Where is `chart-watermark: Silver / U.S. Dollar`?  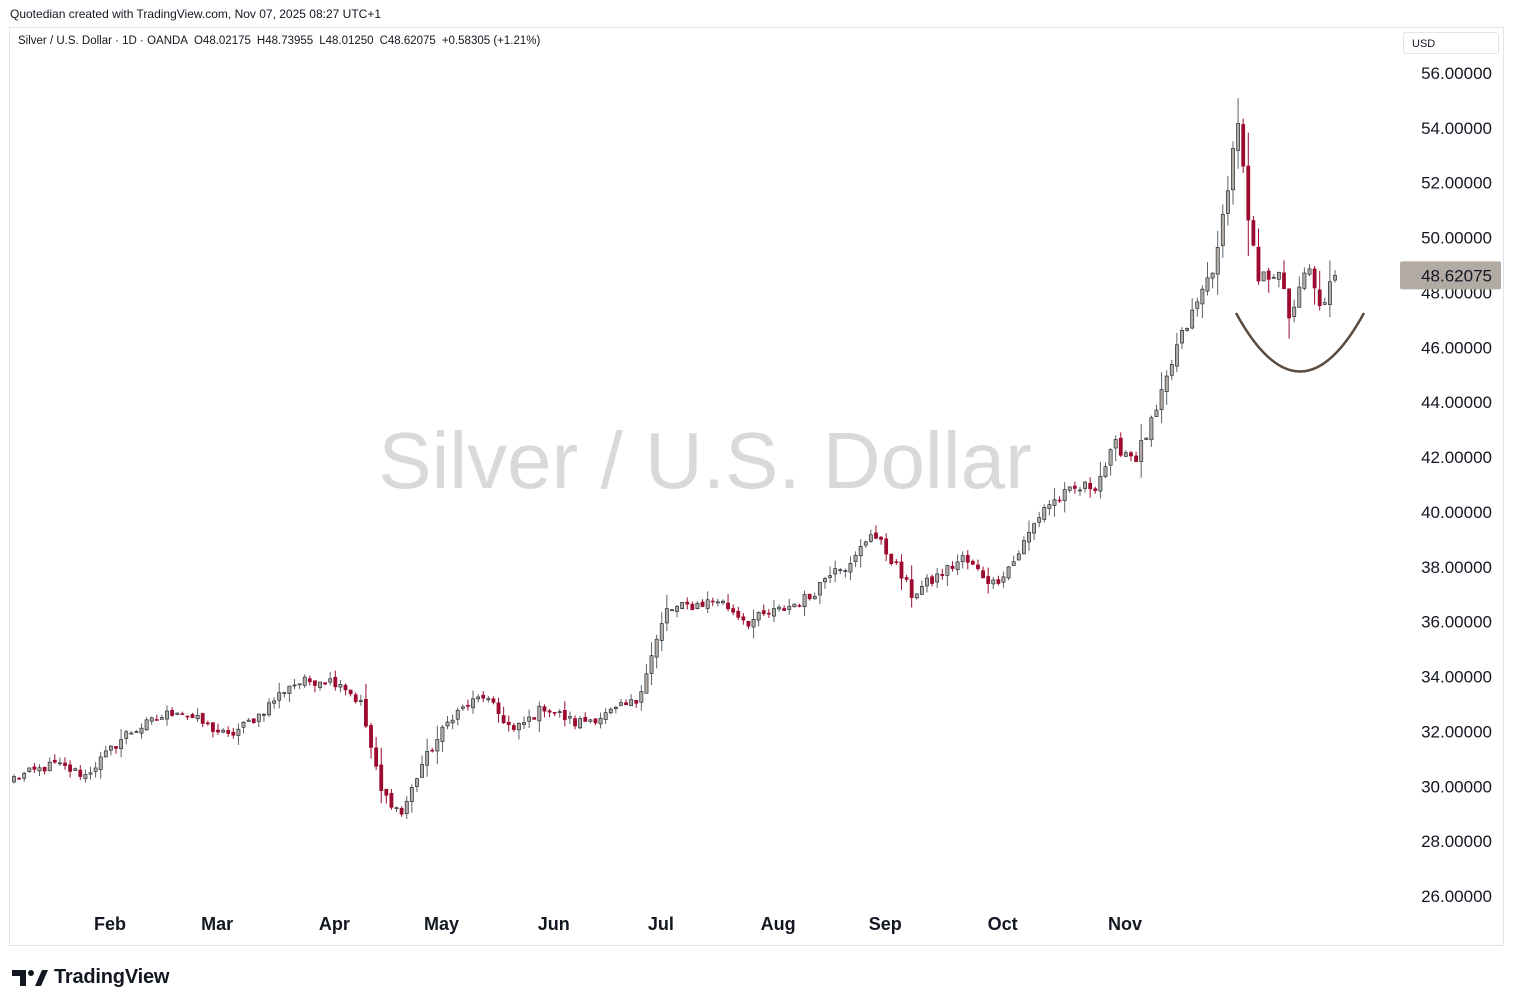 chart-watermark: Silver / U.S. Dollar is located at coordinates (704, 460).